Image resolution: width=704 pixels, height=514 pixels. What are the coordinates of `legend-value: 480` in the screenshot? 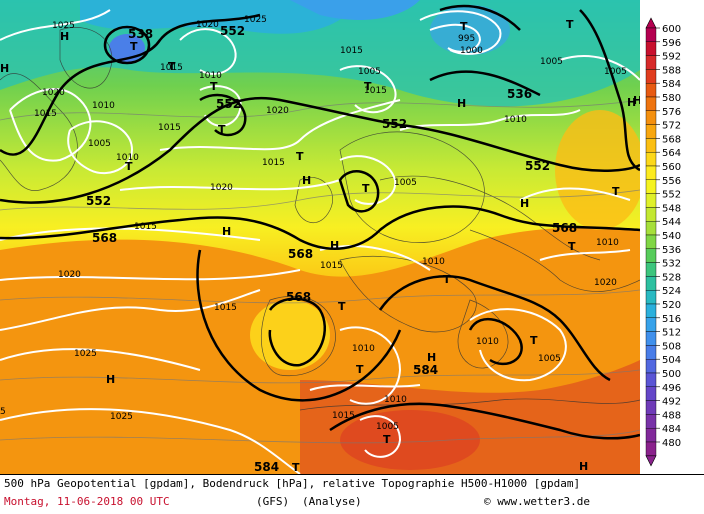 It's located at (671, 443).